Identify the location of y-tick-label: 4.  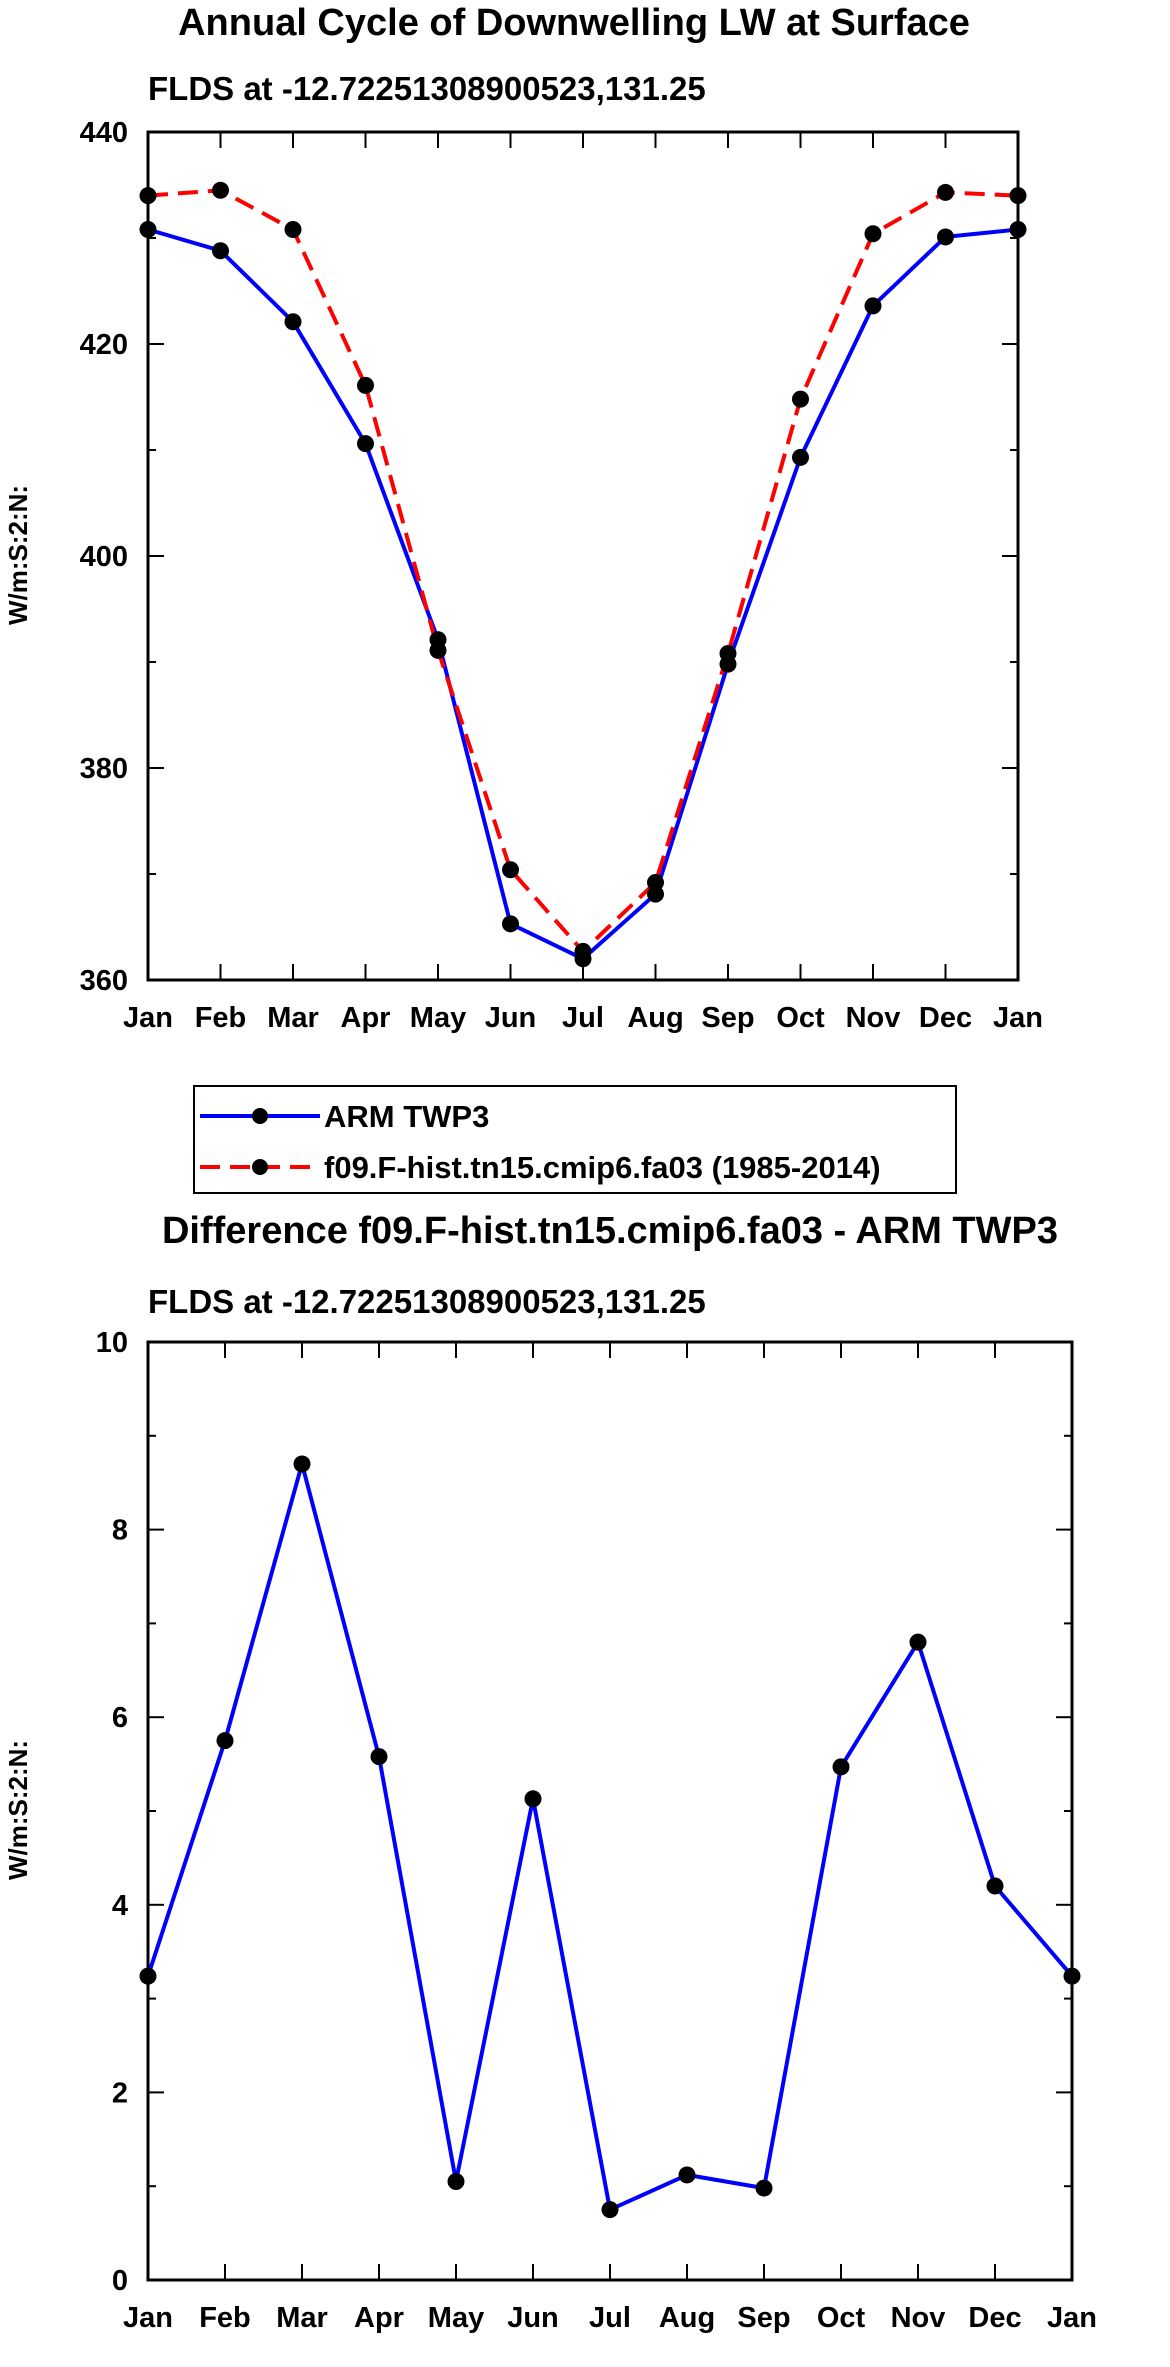
(120, 1906).